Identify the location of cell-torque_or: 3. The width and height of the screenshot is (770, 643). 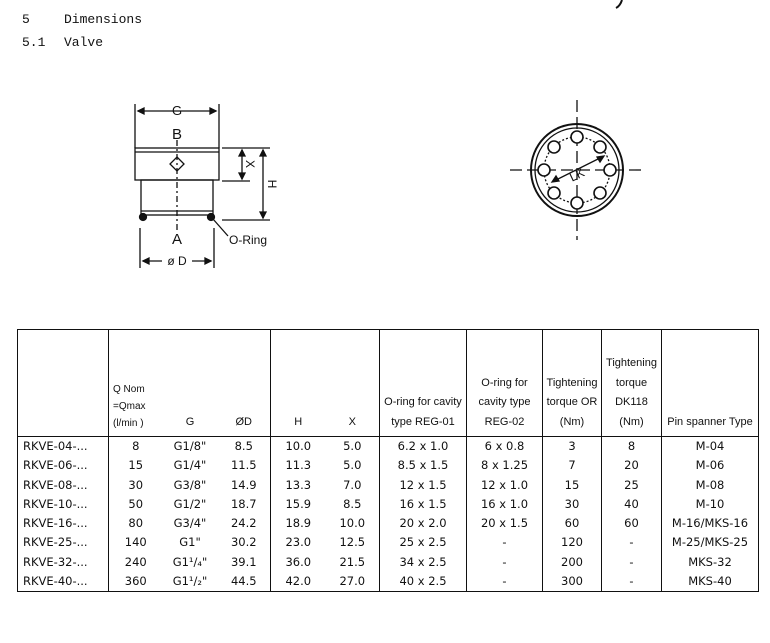
(572, 446).